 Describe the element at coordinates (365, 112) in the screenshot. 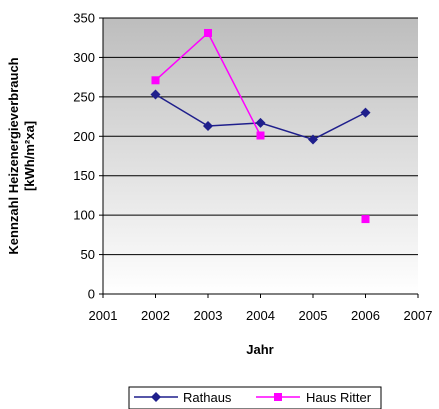

I see `data-point-rathaus-2006` at that location.